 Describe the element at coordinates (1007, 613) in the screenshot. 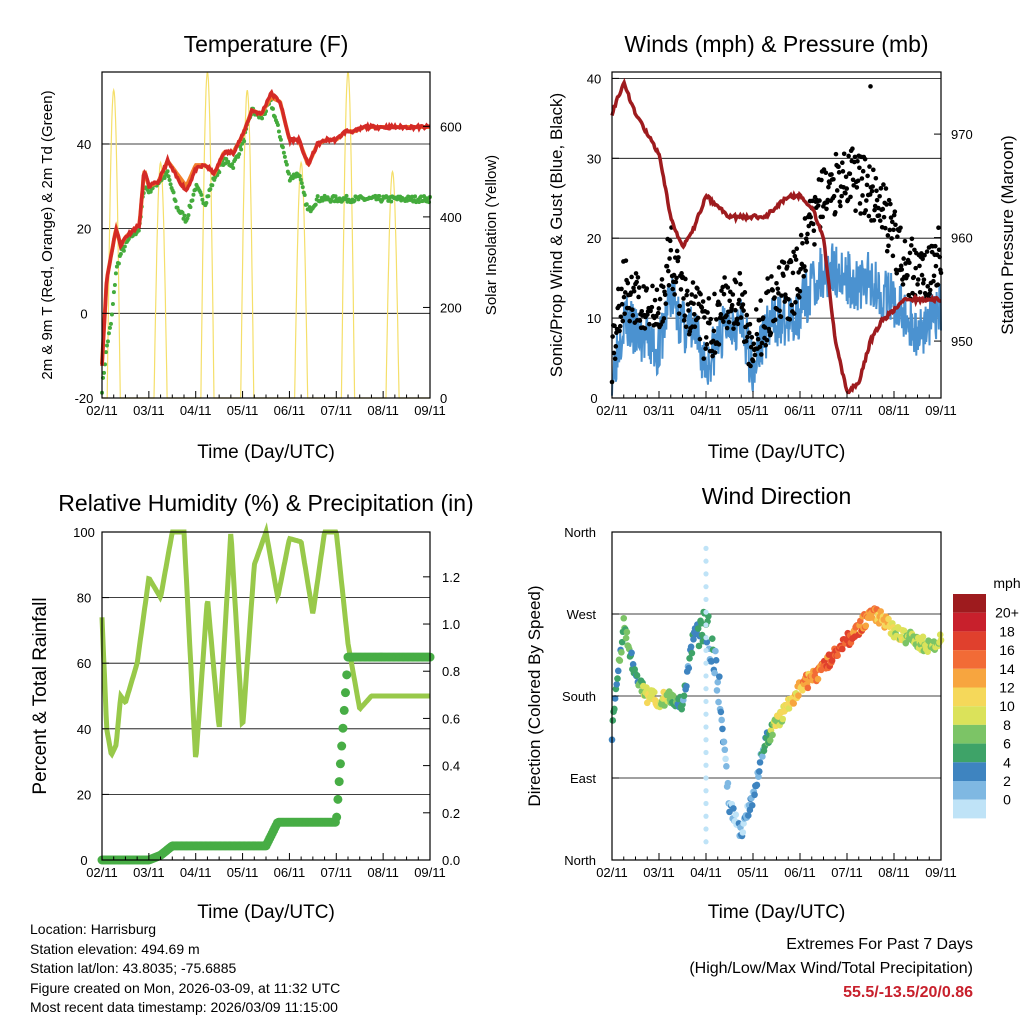

I see `legend-label: 20+` at that location.